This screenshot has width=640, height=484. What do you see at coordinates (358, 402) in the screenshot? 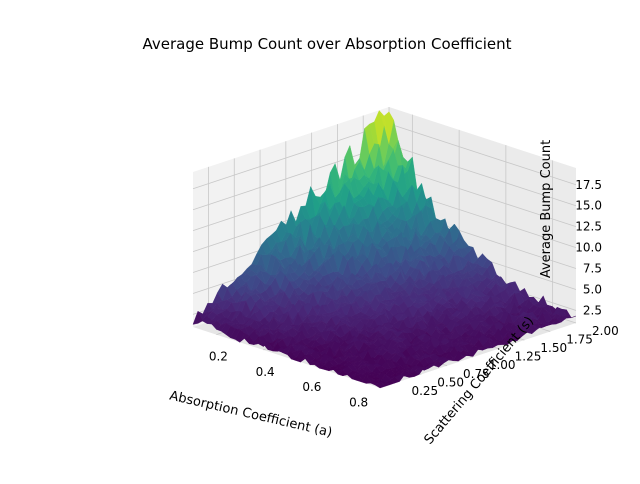
I see `x-tick-label: 0.8` at bounding box center [358, 402].